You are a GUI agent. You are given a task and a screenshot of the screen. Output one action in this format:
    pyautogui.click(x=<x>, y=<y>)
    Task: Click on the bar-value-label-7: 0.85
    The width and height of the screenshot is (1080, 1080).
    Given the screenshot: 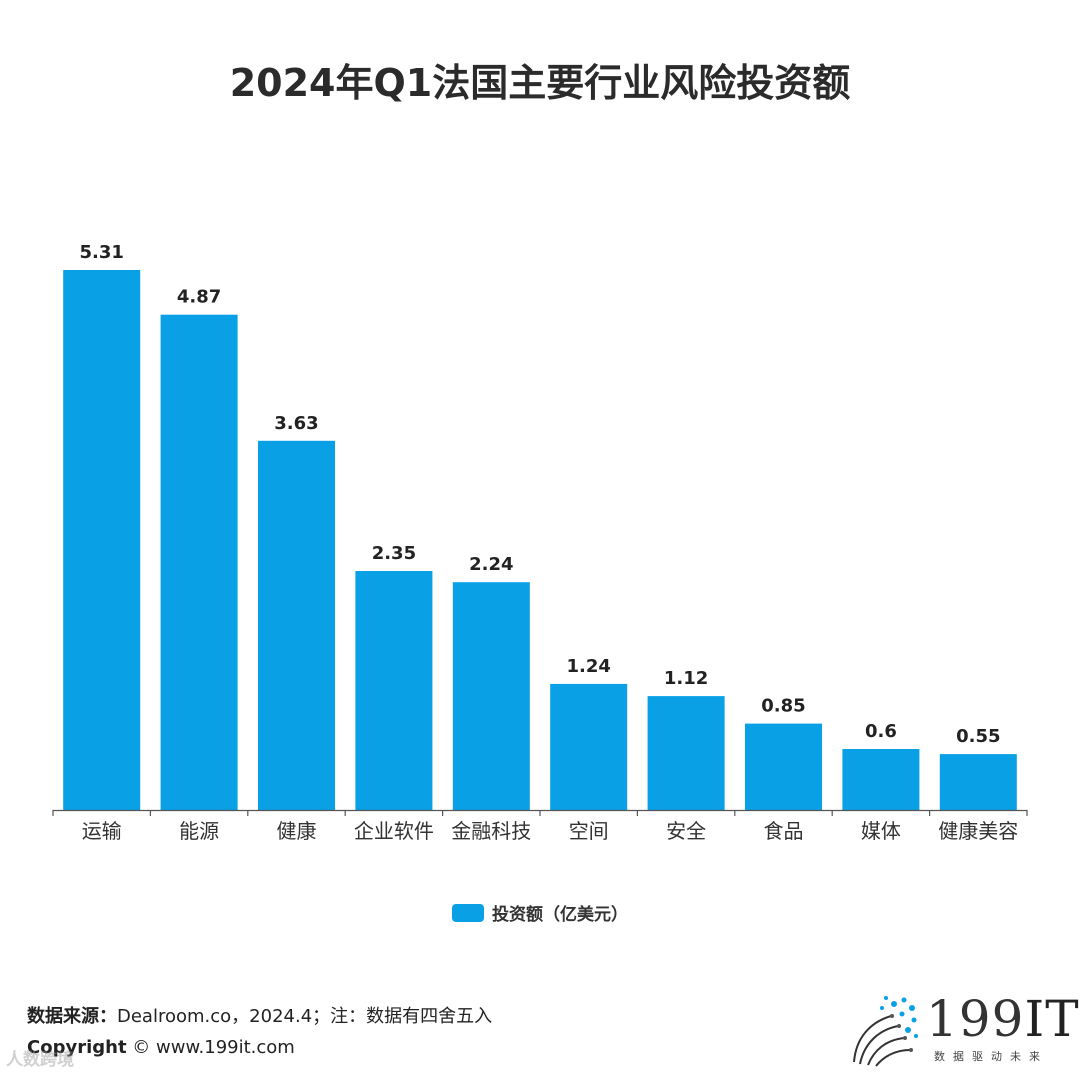 What is the action you would take?
    pyautogui.click(x=783, y=706)
    